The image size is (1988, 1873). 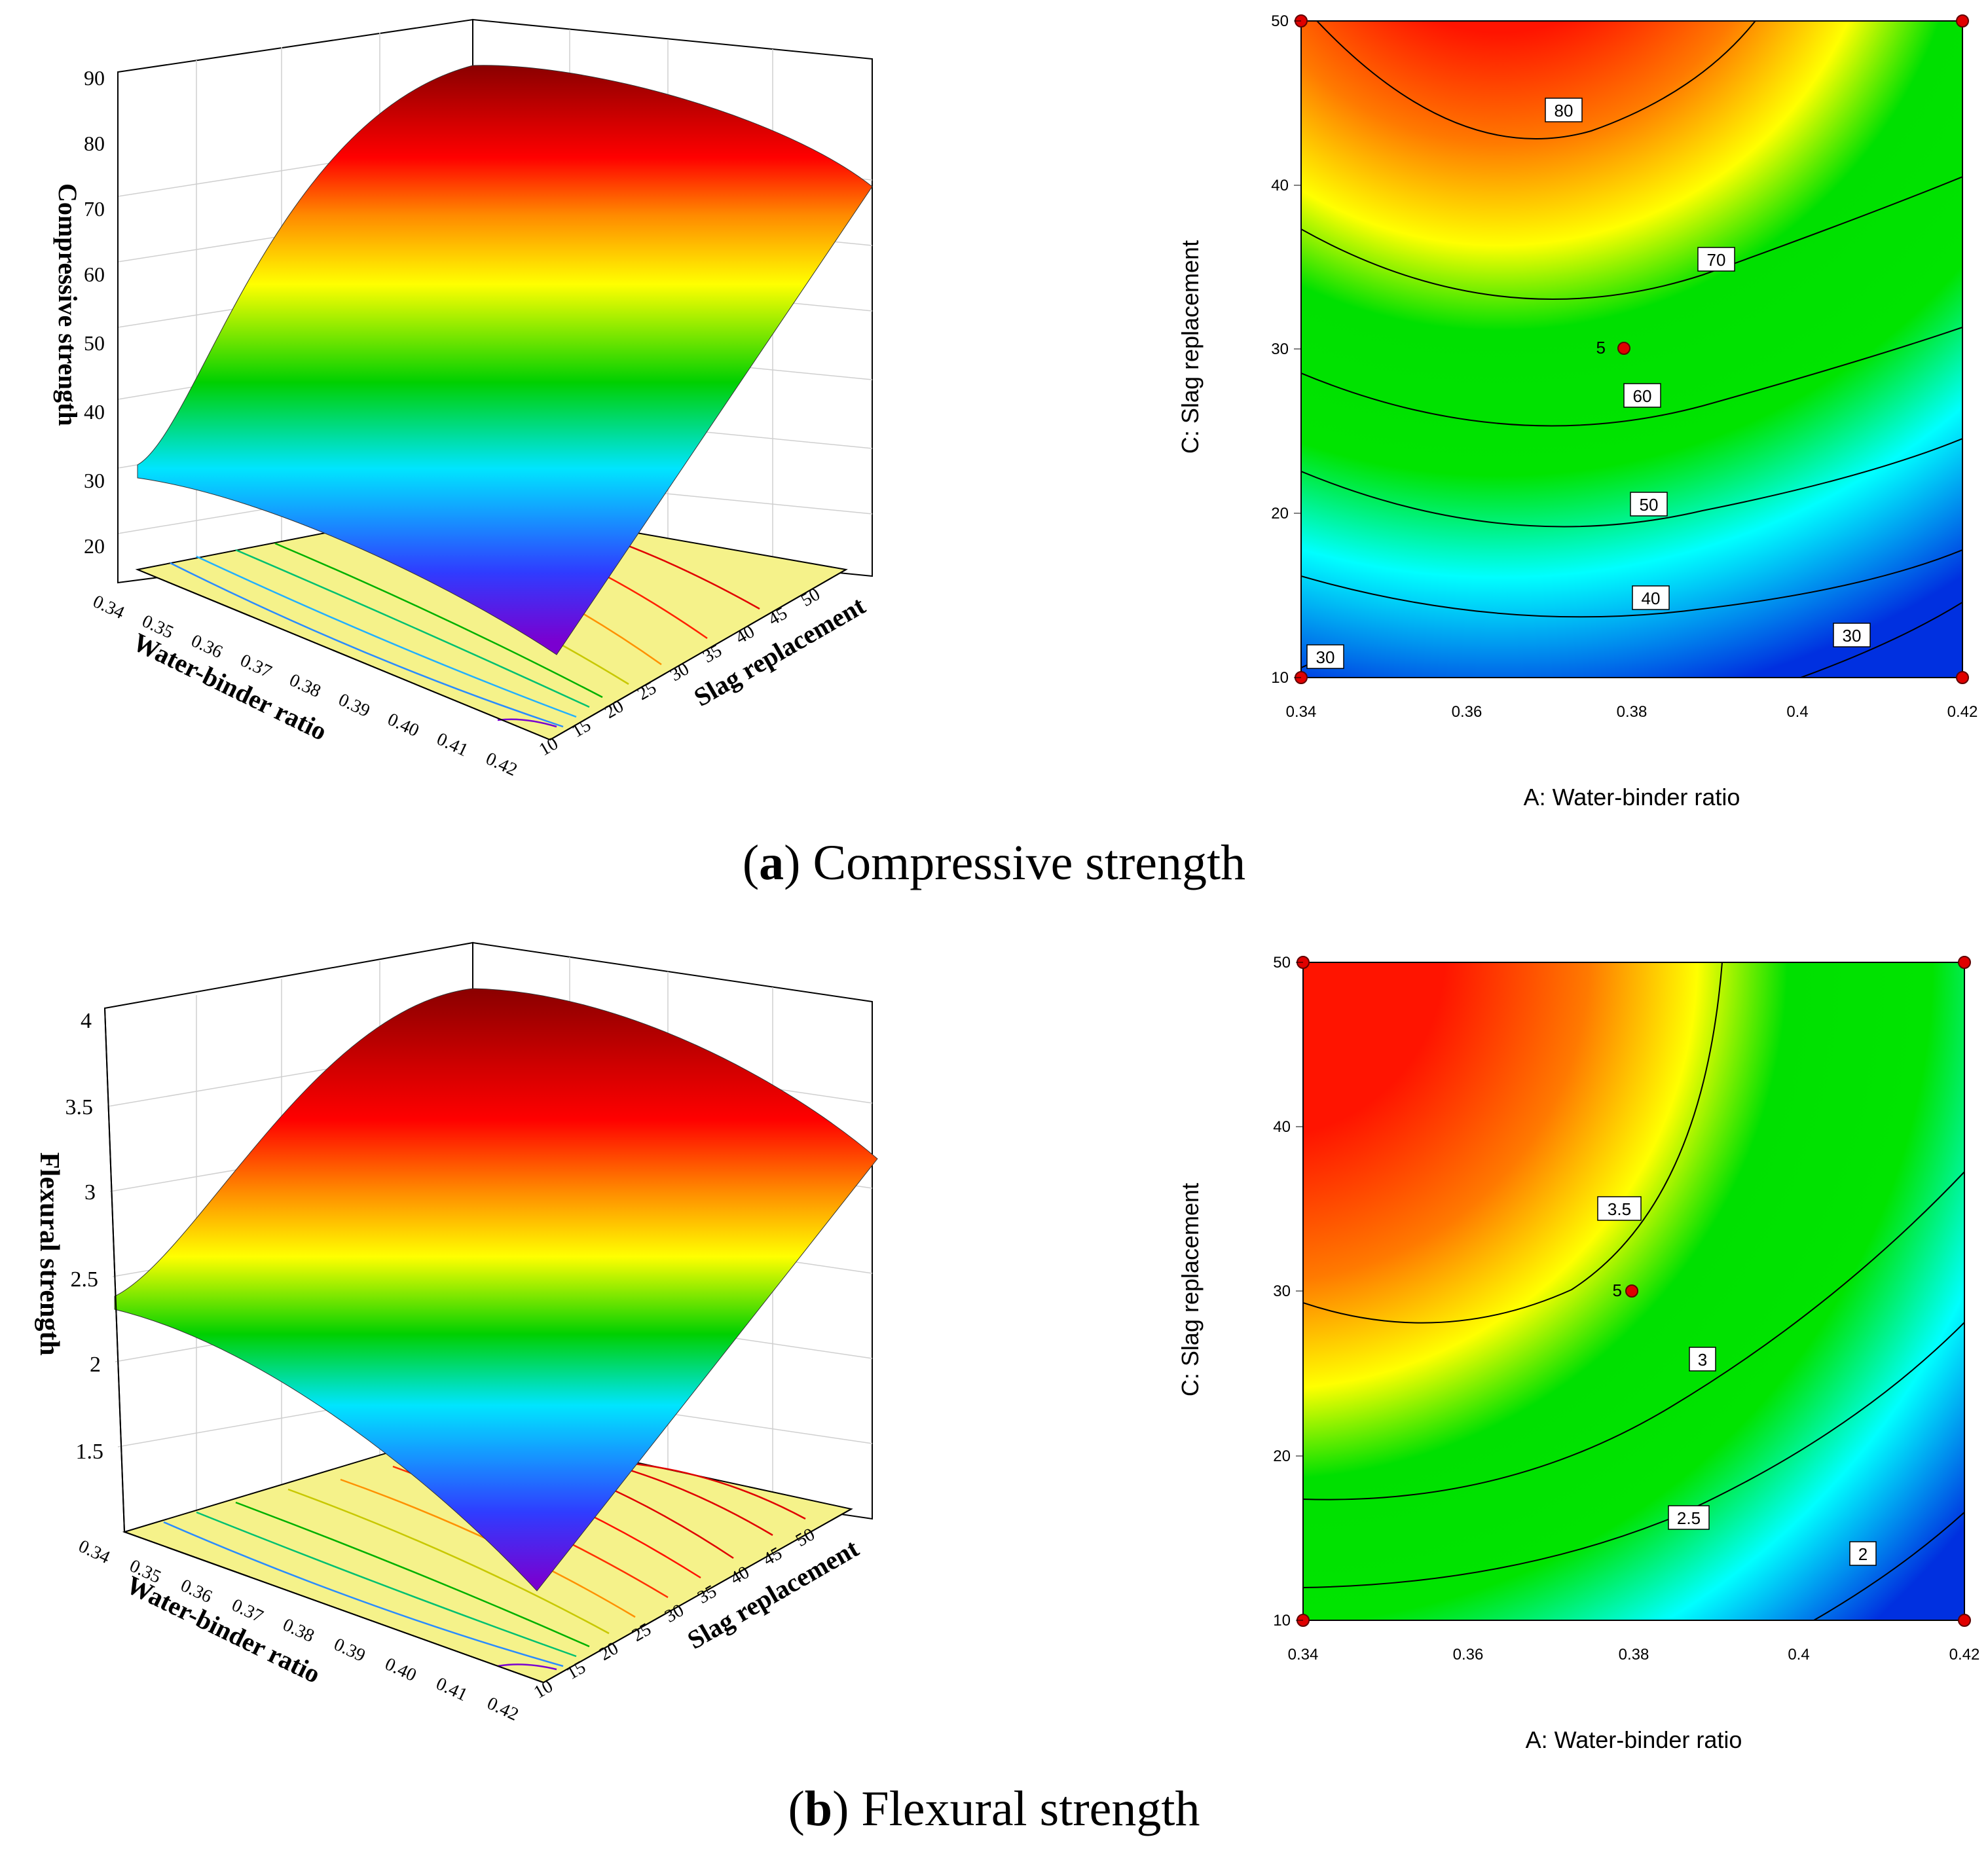 What do you see at coordinates (94, 412) in the screenshot?
I see `z-tick: 40` at bounding box center [94, 412].